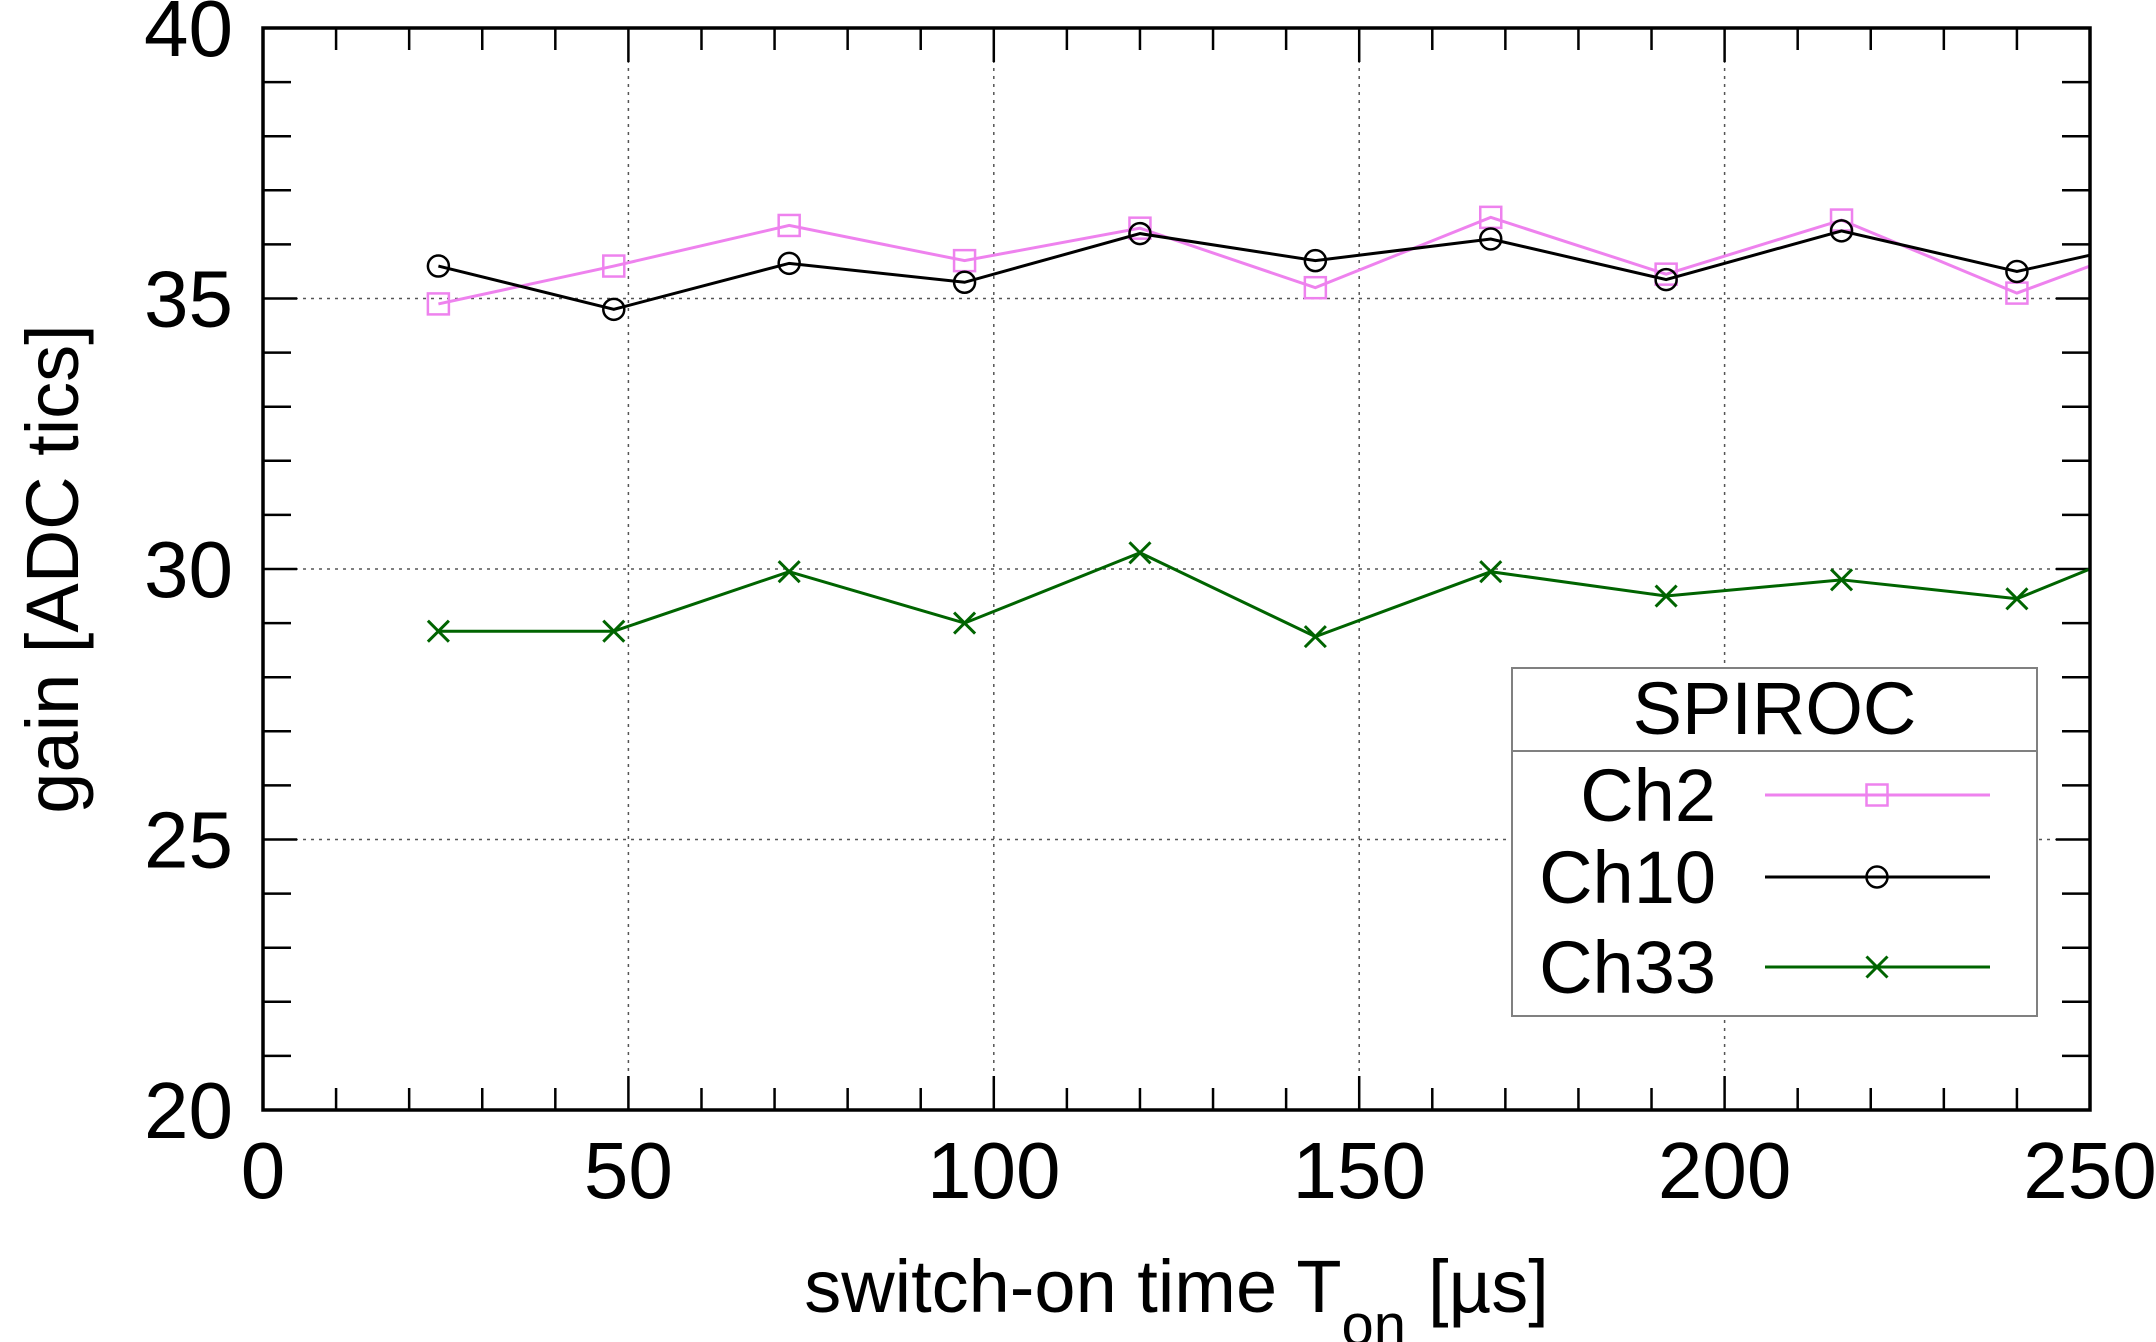  What do you see at coordinates (1775, 708) in the screenshot?
I see `legend-title: SPIROC` at bounding box center [1775, 708].